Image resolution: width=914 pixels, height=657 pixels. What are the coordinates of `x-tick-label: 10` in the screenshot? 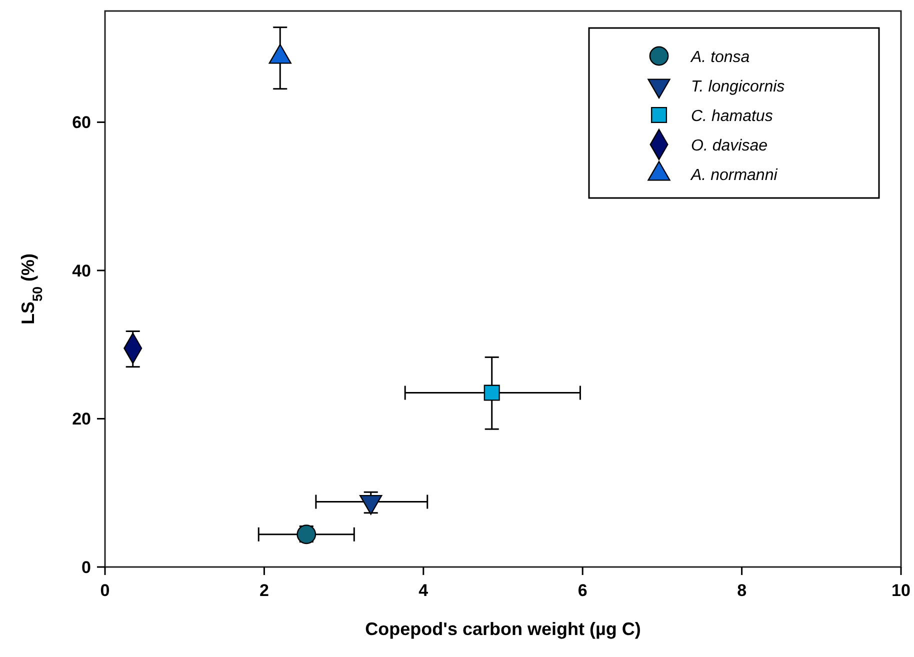 It's located at (901, 590).